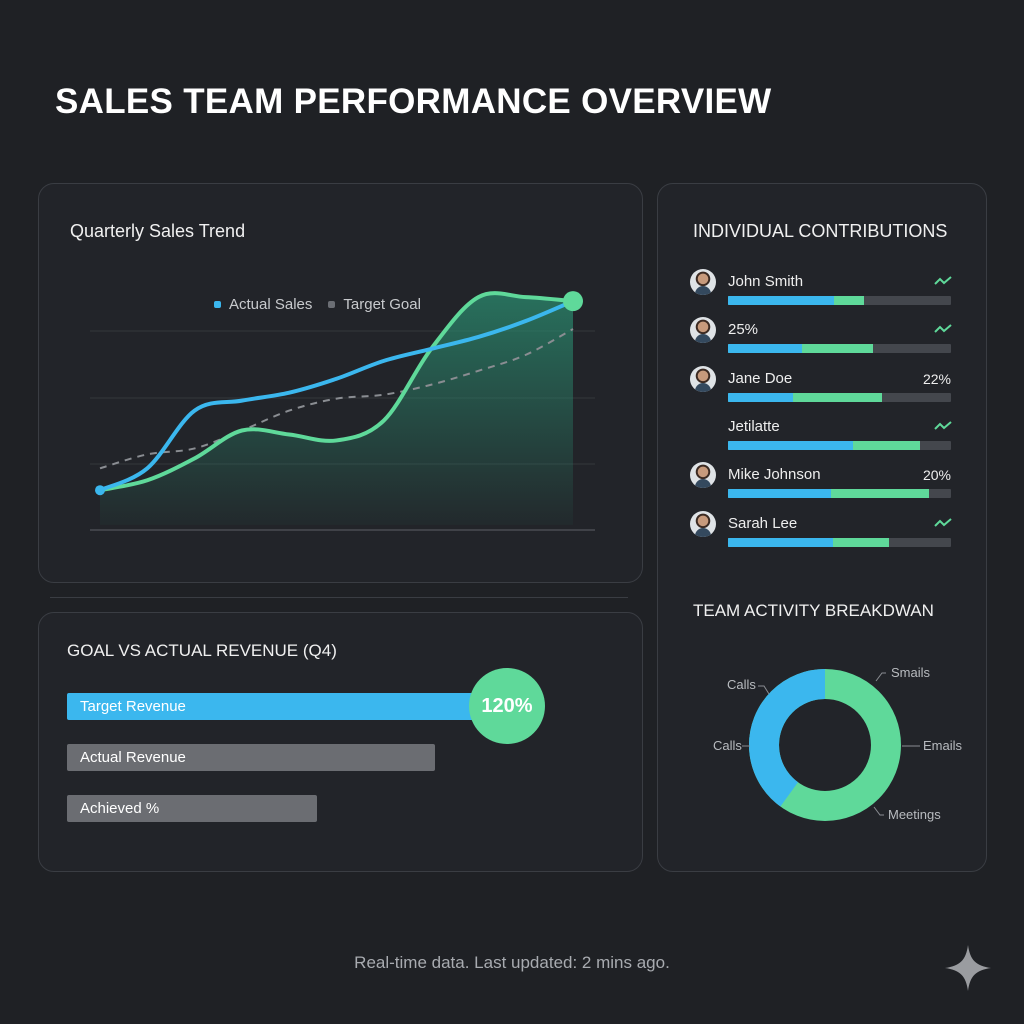 The height and width of the screenshot is (1024, 1024). I want to click on achieved-bar: Achieved %, so click(192, 808).